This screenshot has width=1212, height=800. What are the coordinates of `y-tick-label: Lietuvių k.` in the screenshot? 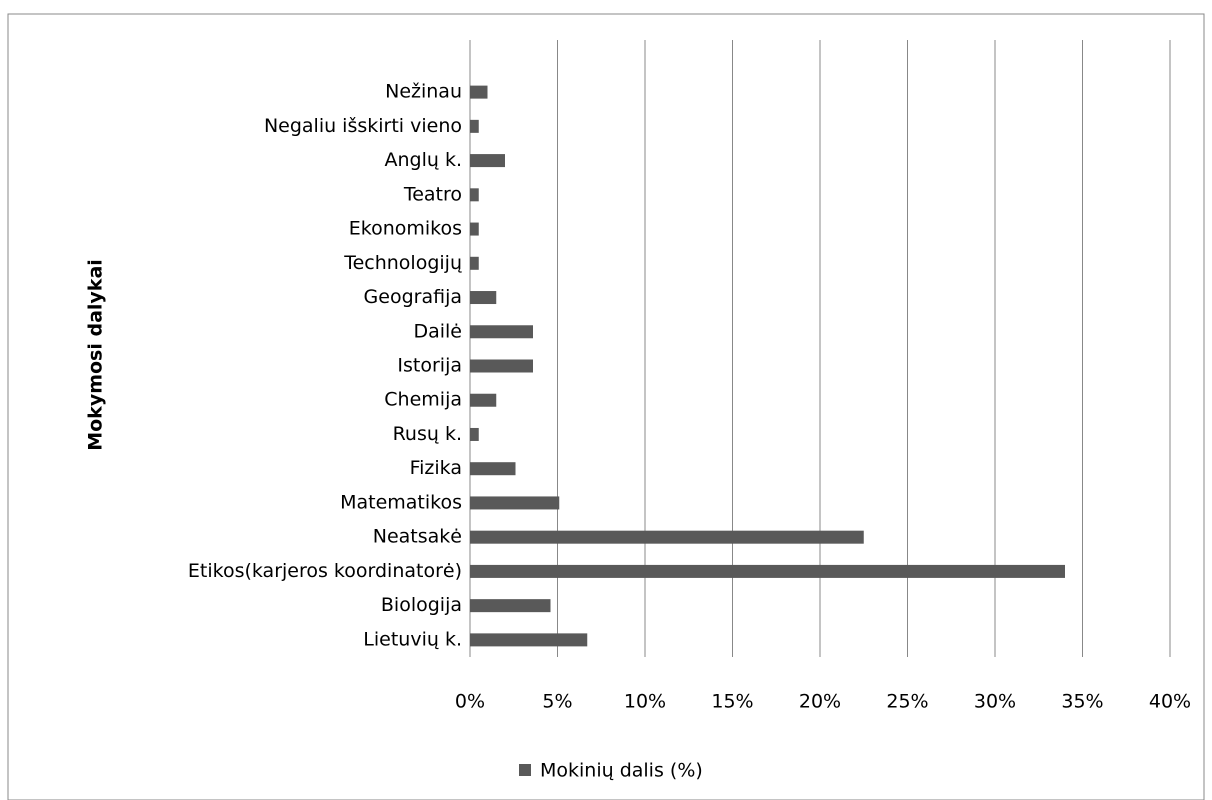 It's located at (412, 639).